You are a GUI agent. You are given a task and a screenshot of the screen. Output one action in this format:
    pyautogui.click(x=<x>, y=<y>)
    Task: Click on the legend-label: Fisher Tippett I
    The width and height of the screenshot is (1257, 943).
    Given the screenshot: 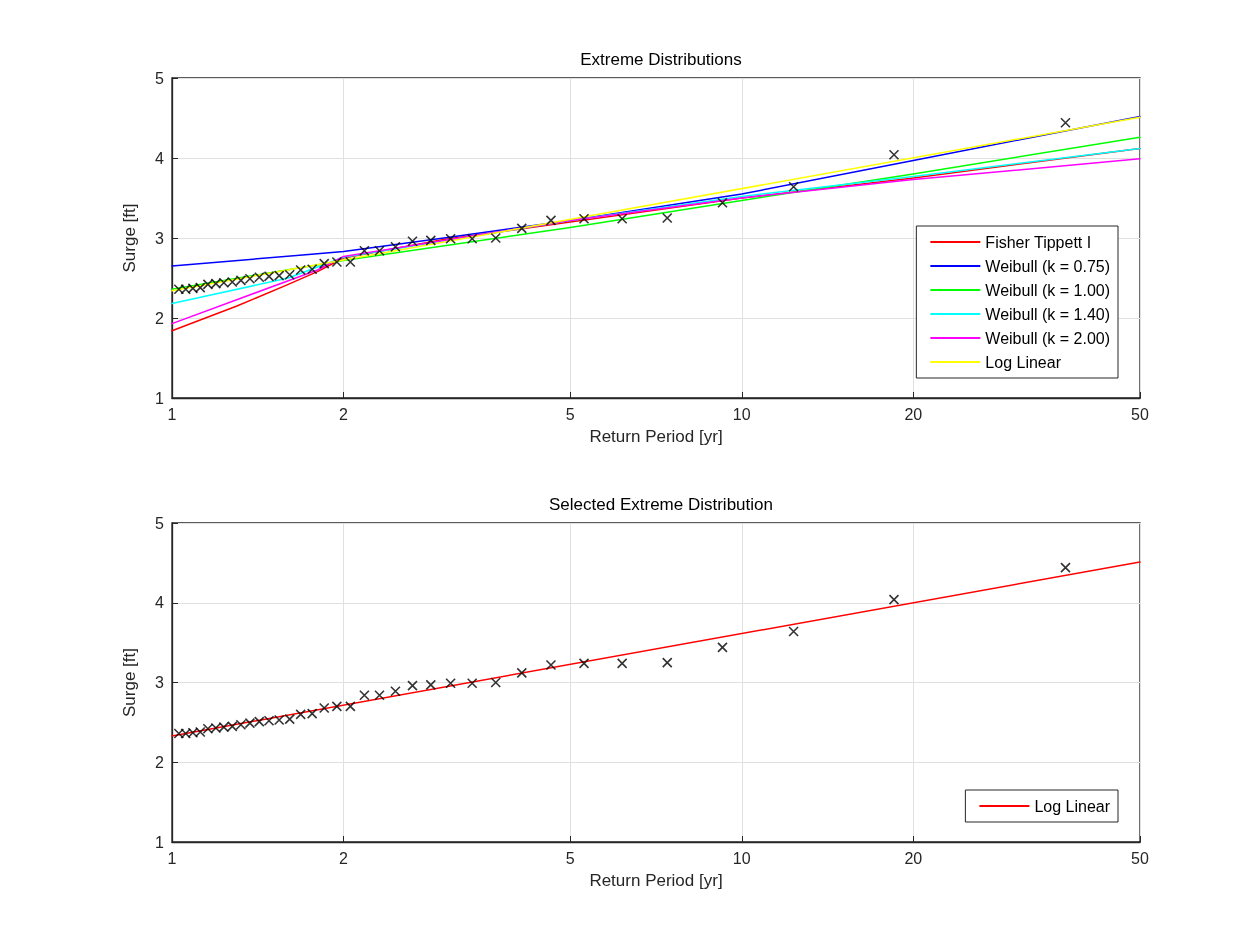 What is the action you would take?
    pyautogui.click(x=1038, y=242)
    